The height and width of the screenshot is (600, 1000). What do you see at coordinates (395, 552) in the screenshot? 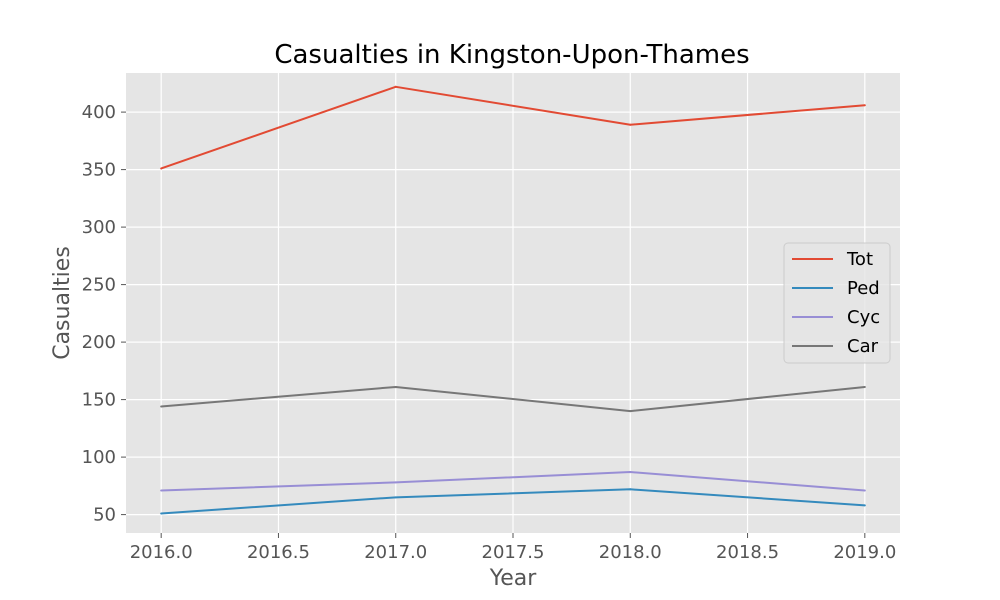
I see `x-tick-label: 2017.0` at bounding box center [395, 552].